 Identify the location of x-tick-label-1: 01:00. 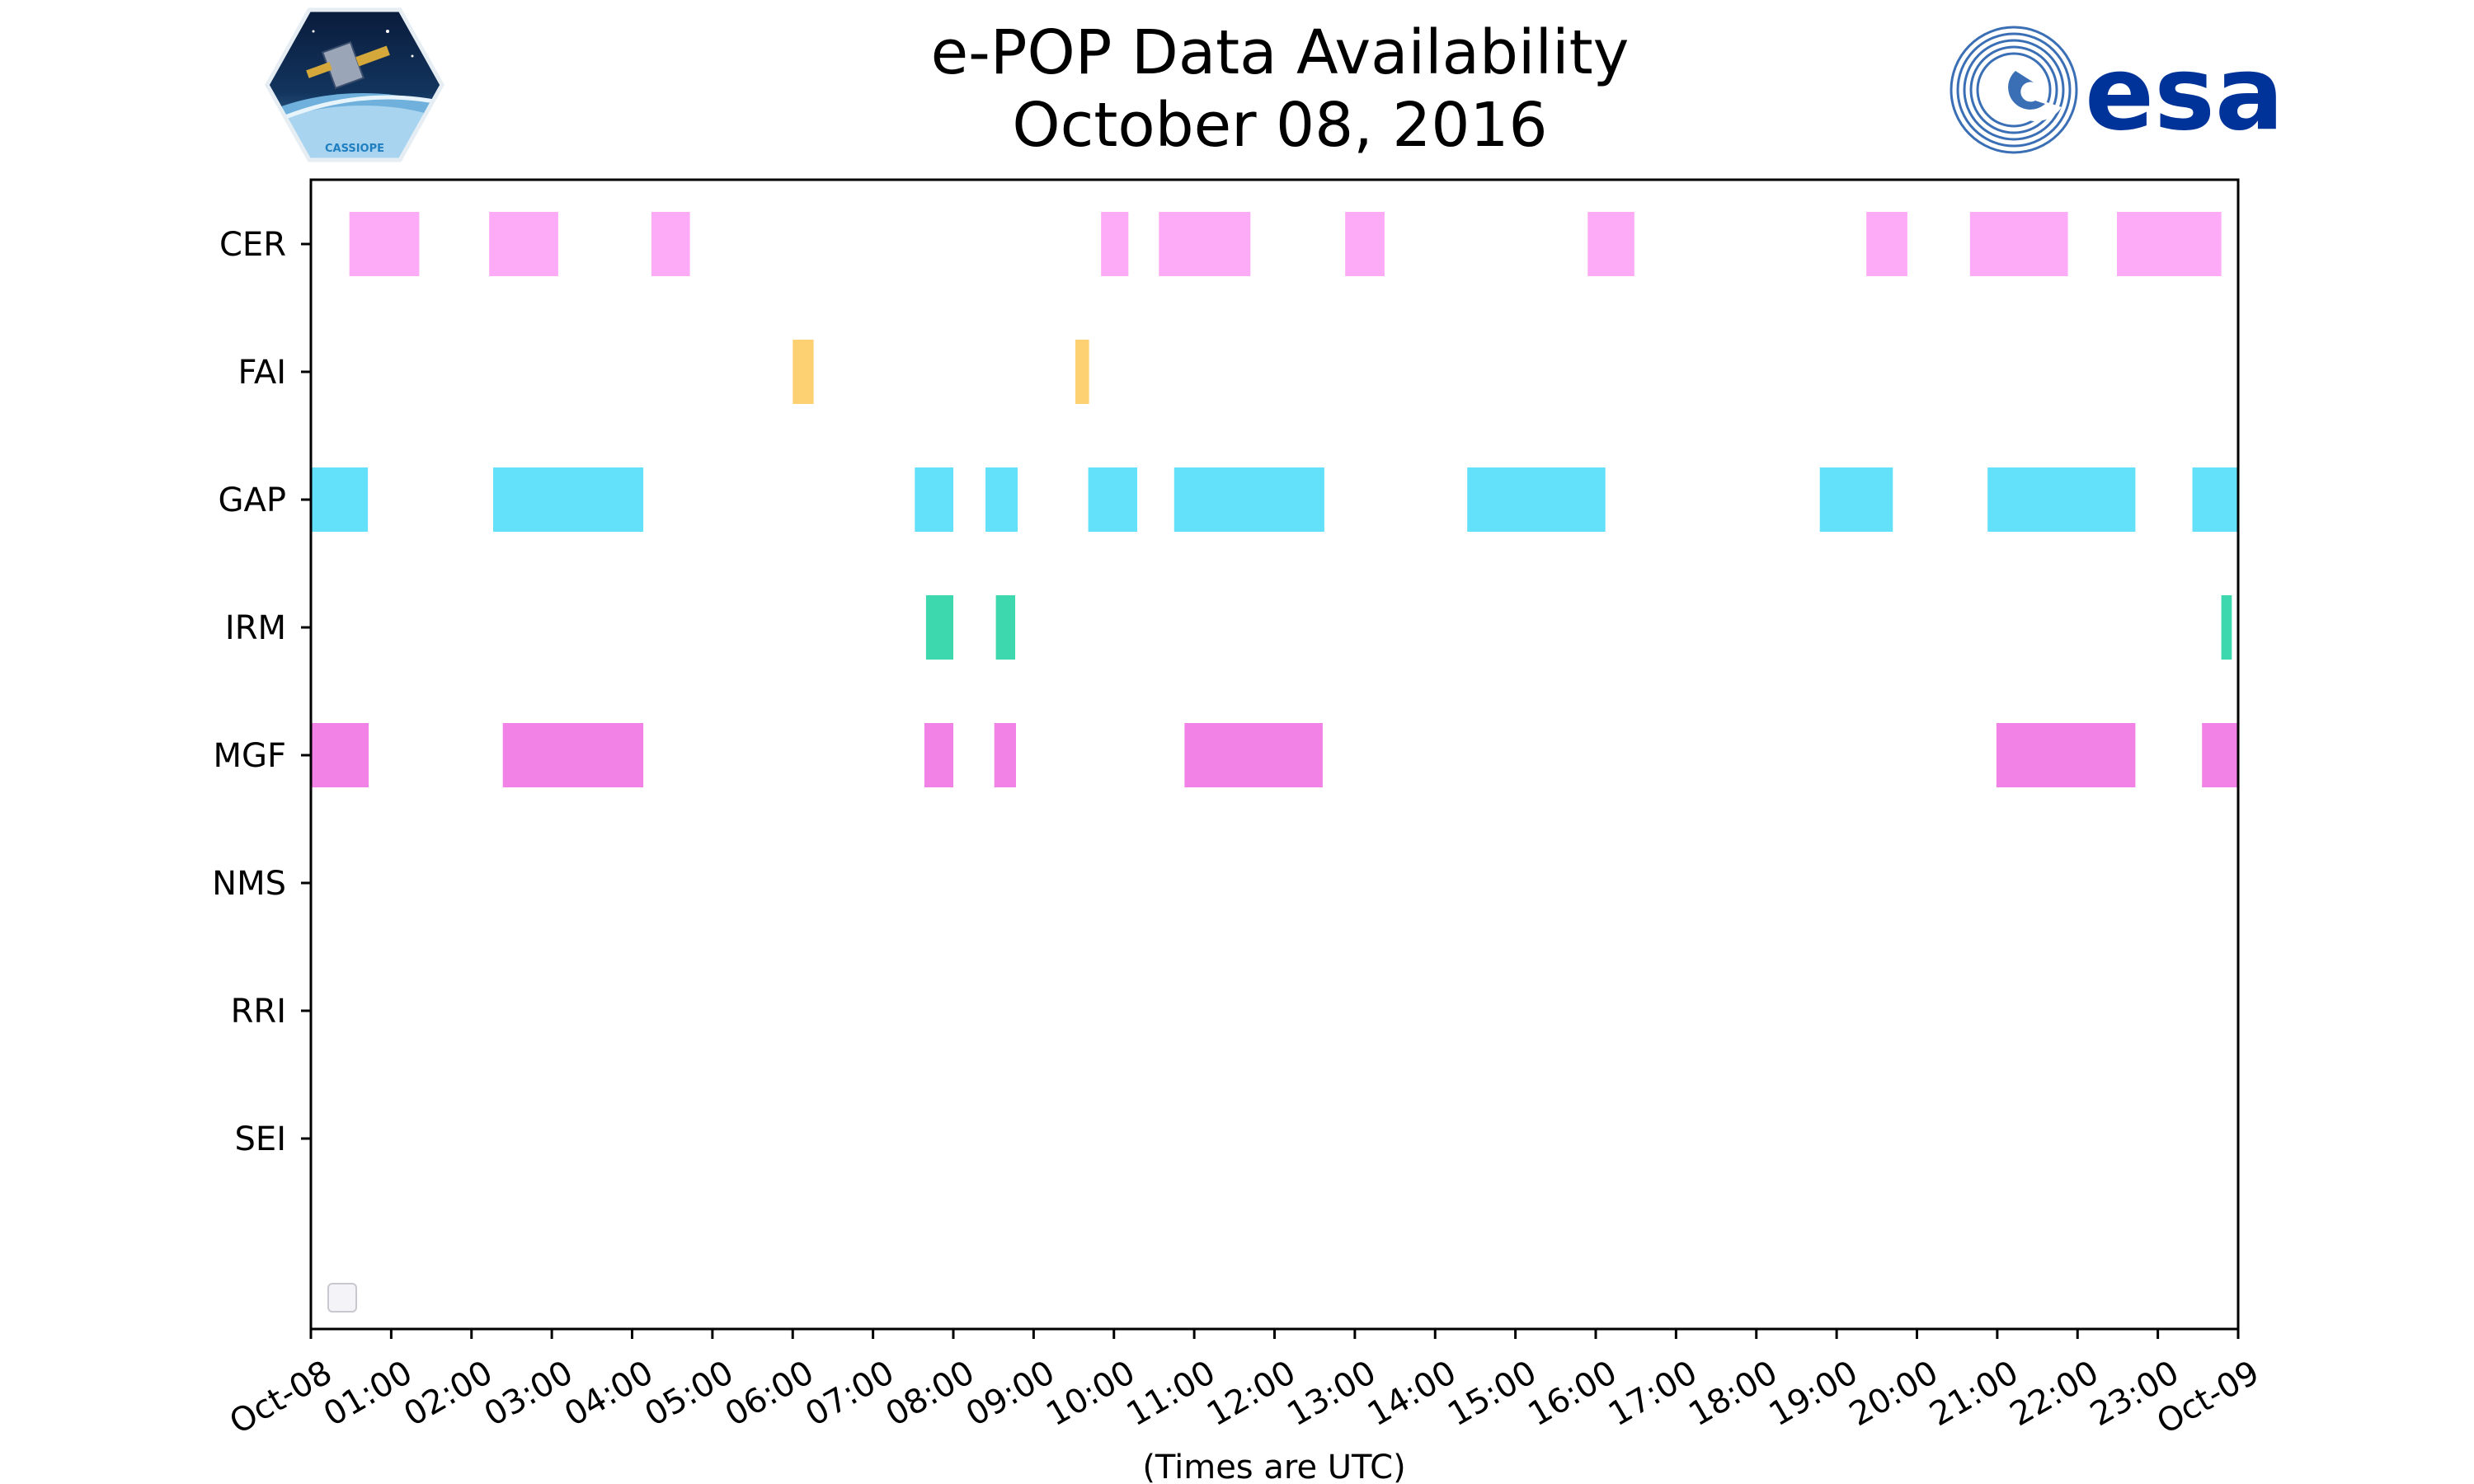
(368, 1394).